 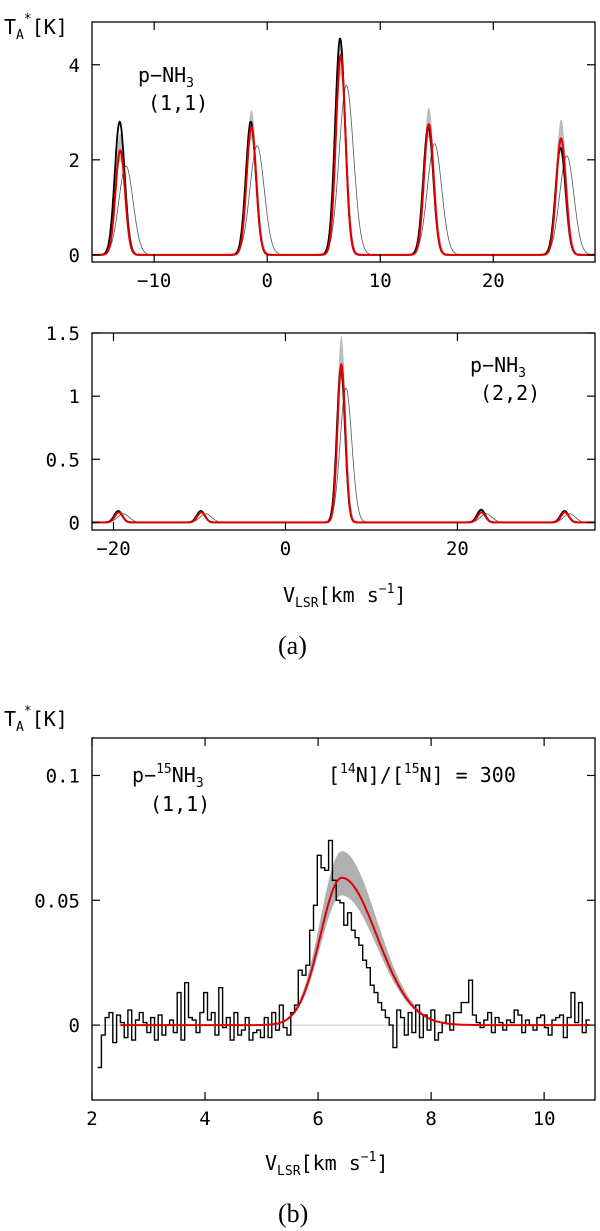 I want to click on a1-y-axis-title: TA*[K], so click(x=36, y=27).